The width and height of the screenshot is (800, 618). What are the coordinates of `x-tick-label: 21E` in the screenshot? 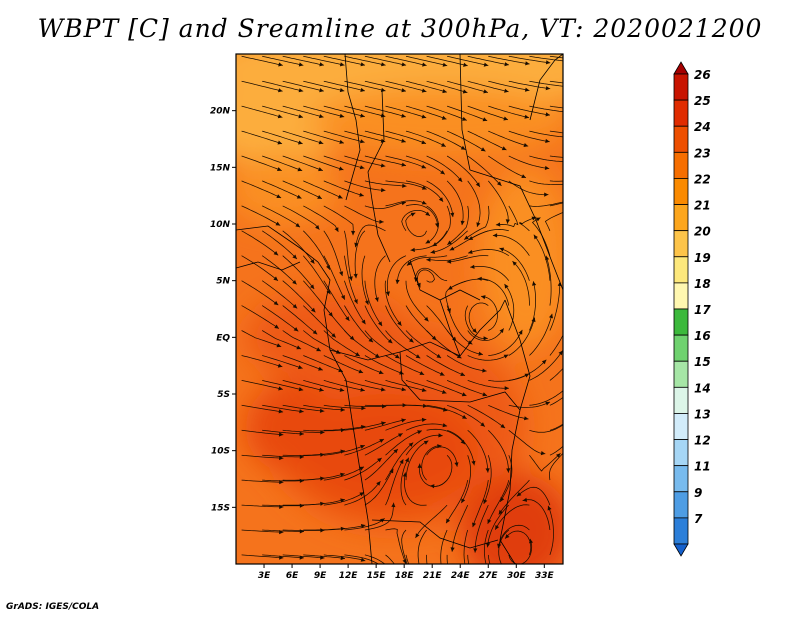 It's located at (433, 576).